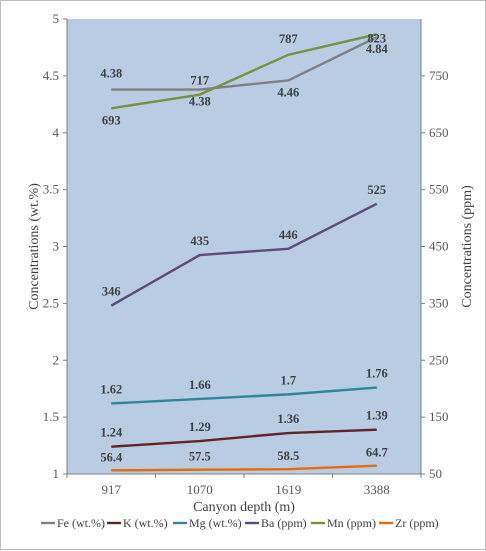  What do you see at coordinates (439, 416) in the screenshot?
I see `y-right-tick-label: 150` at bounding box center [439, 416].